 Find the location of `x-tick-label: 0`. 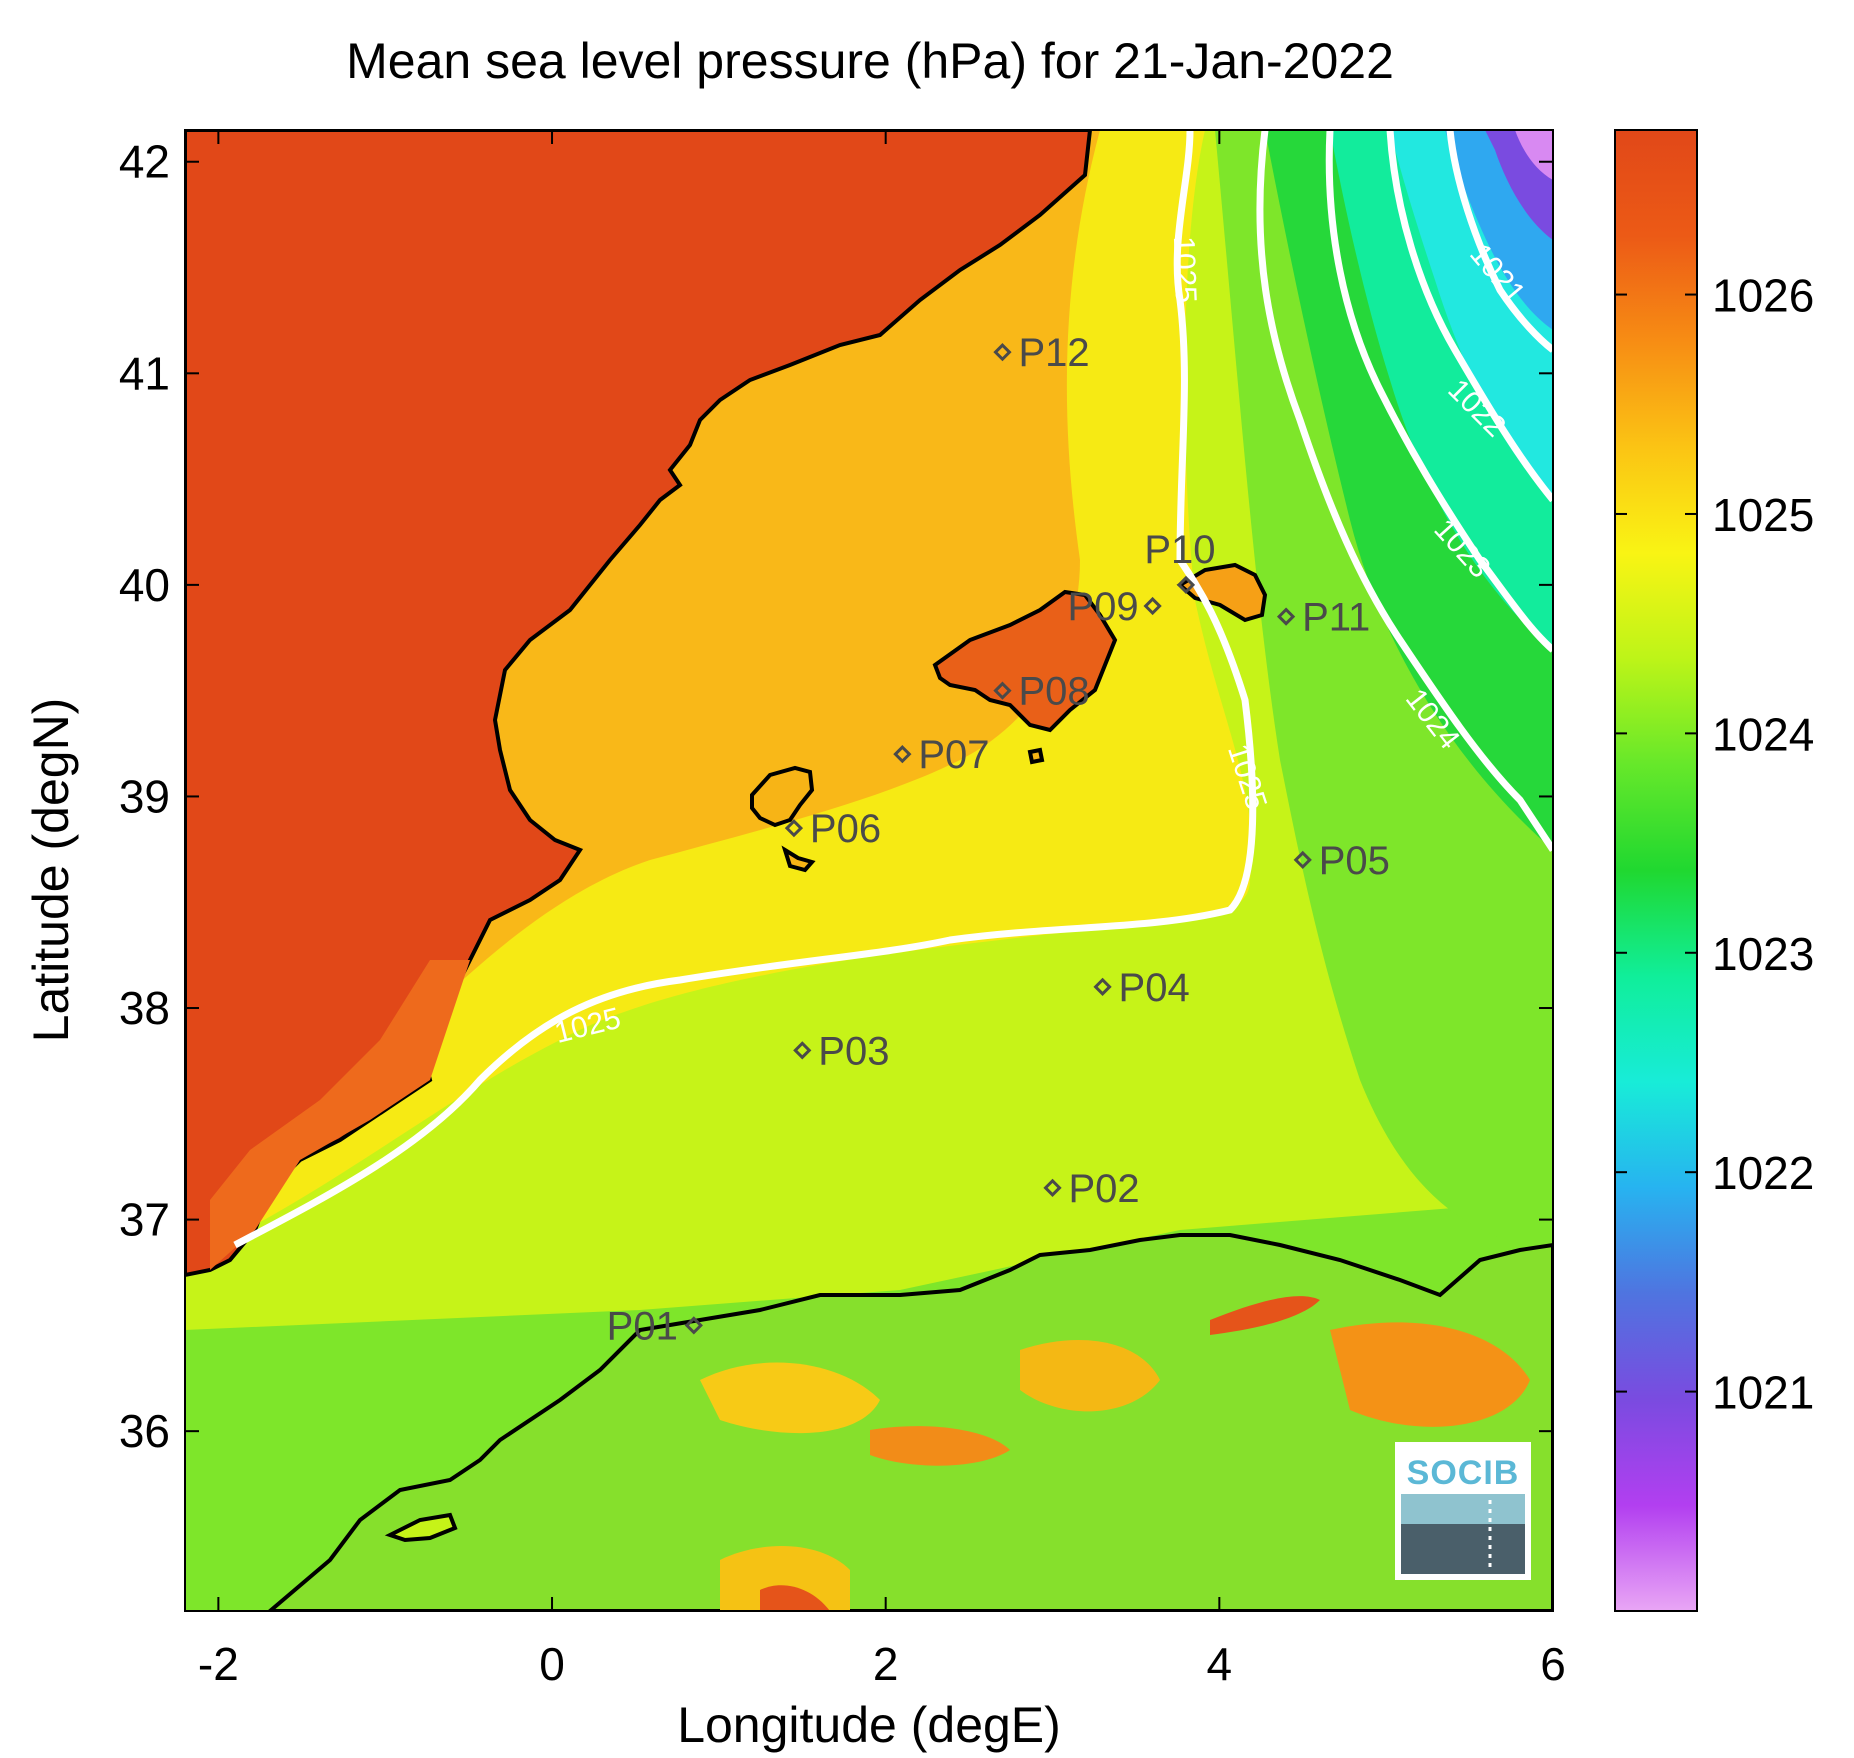

x-tick-label: 0 is located at coordinates (552, 1664).